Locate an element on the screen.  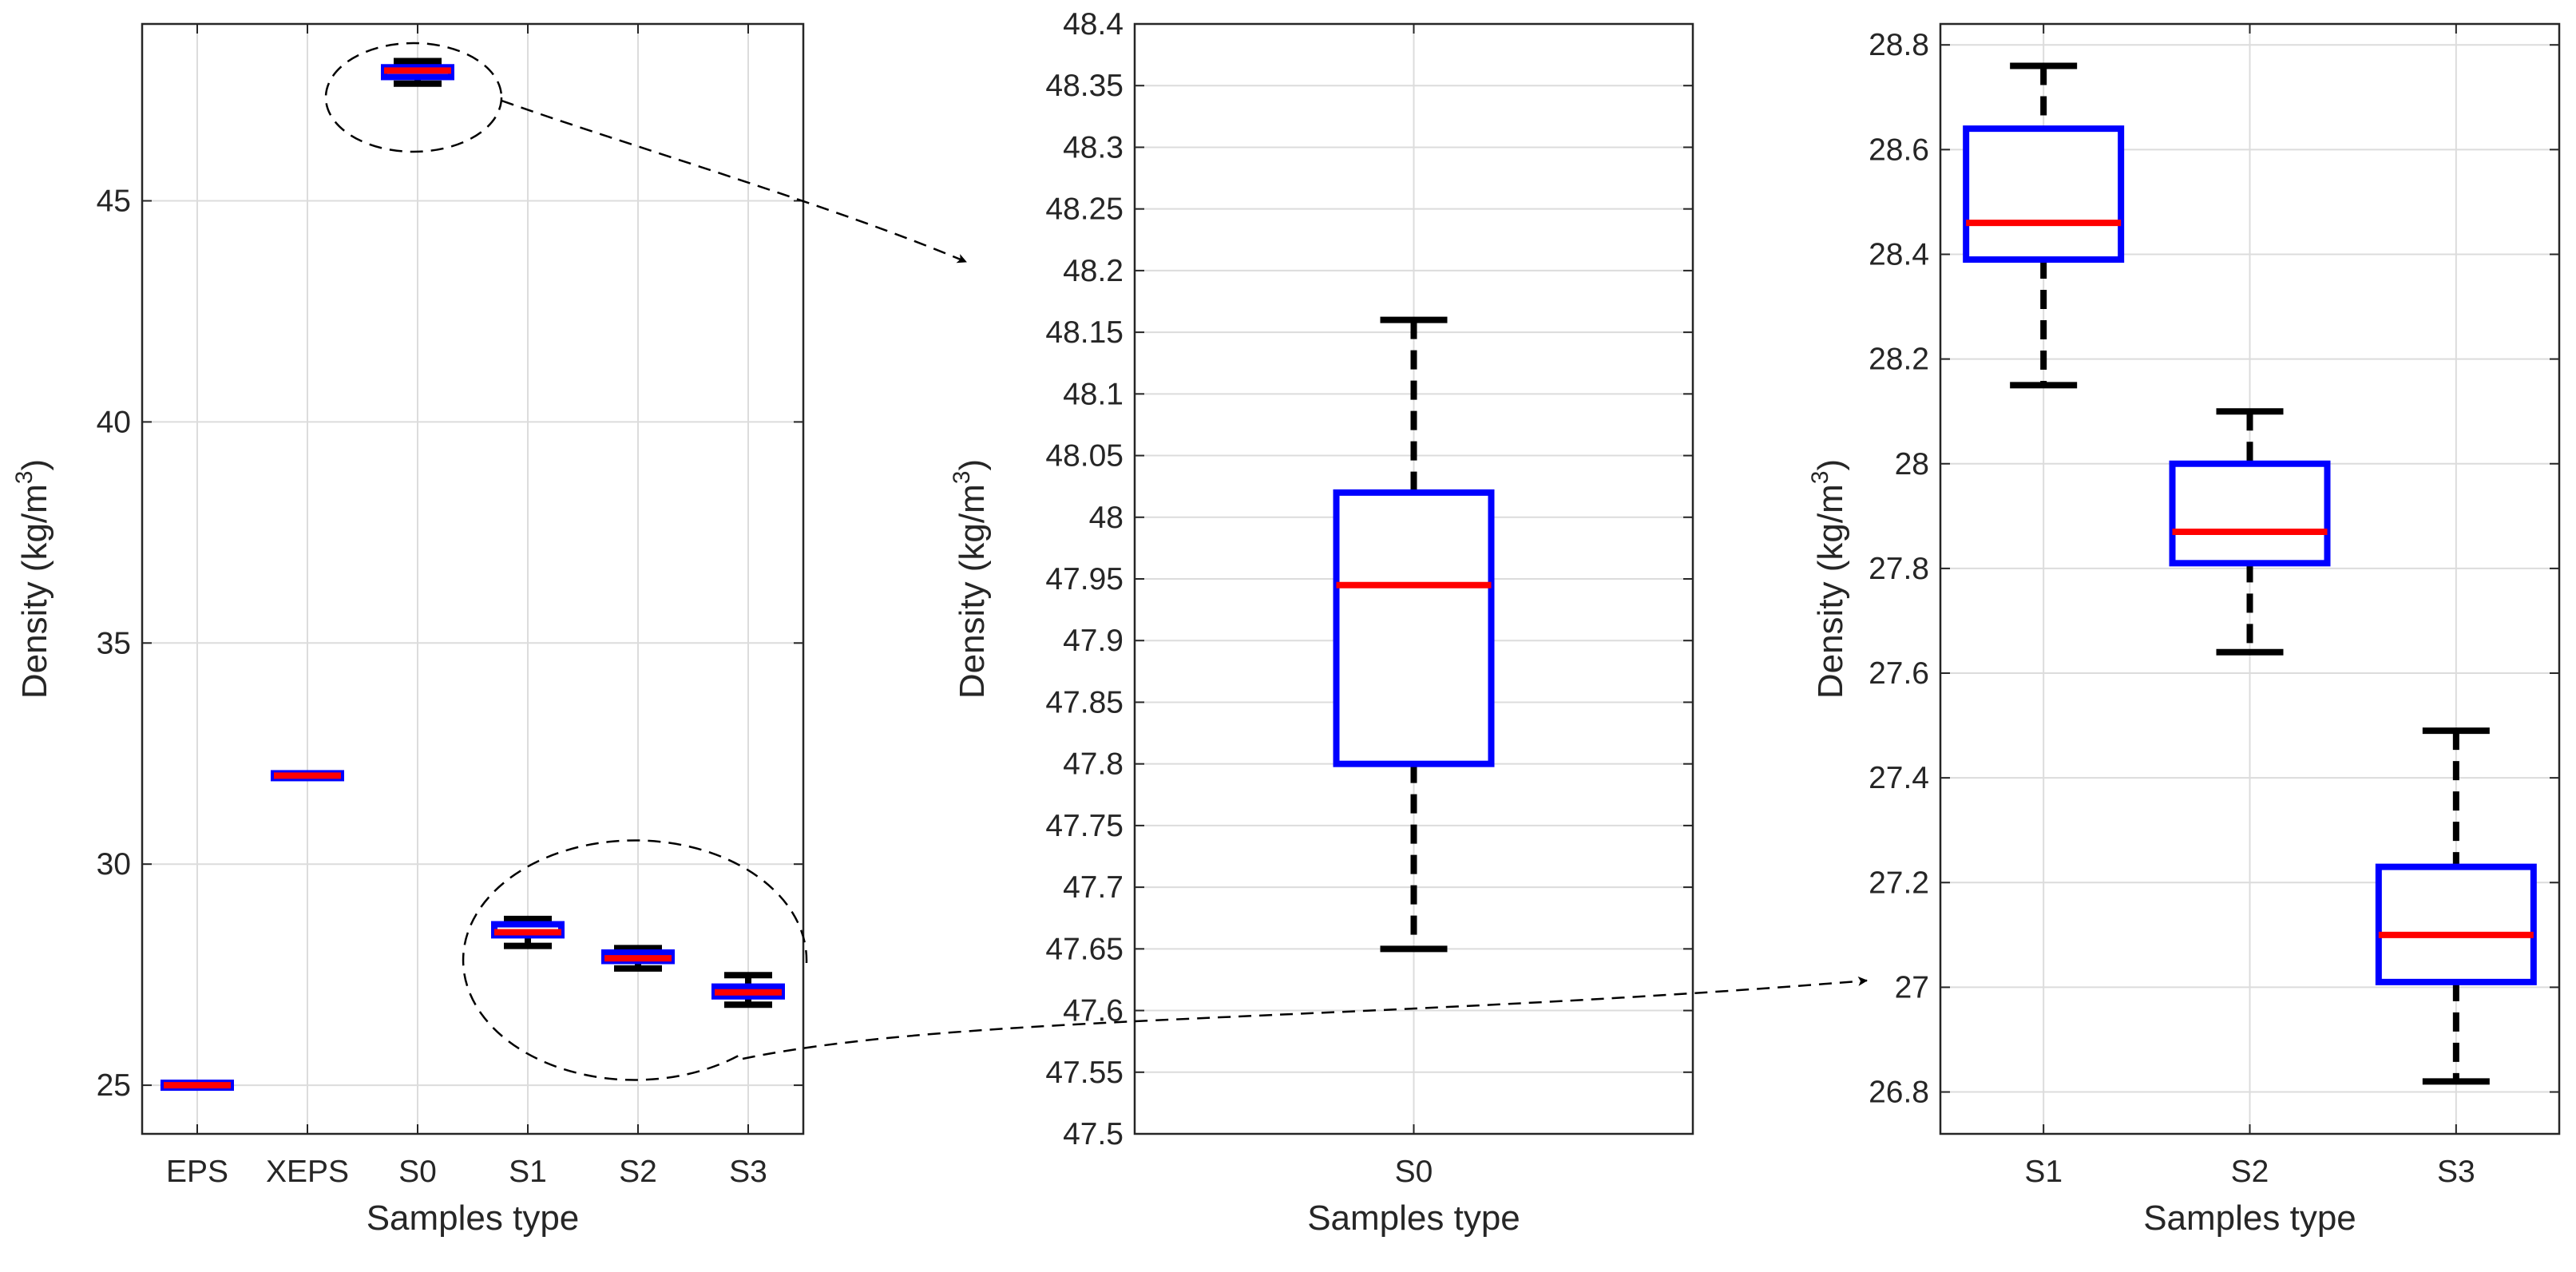
y-tick-label: 48.05 is located at coordinates (1084, 456).